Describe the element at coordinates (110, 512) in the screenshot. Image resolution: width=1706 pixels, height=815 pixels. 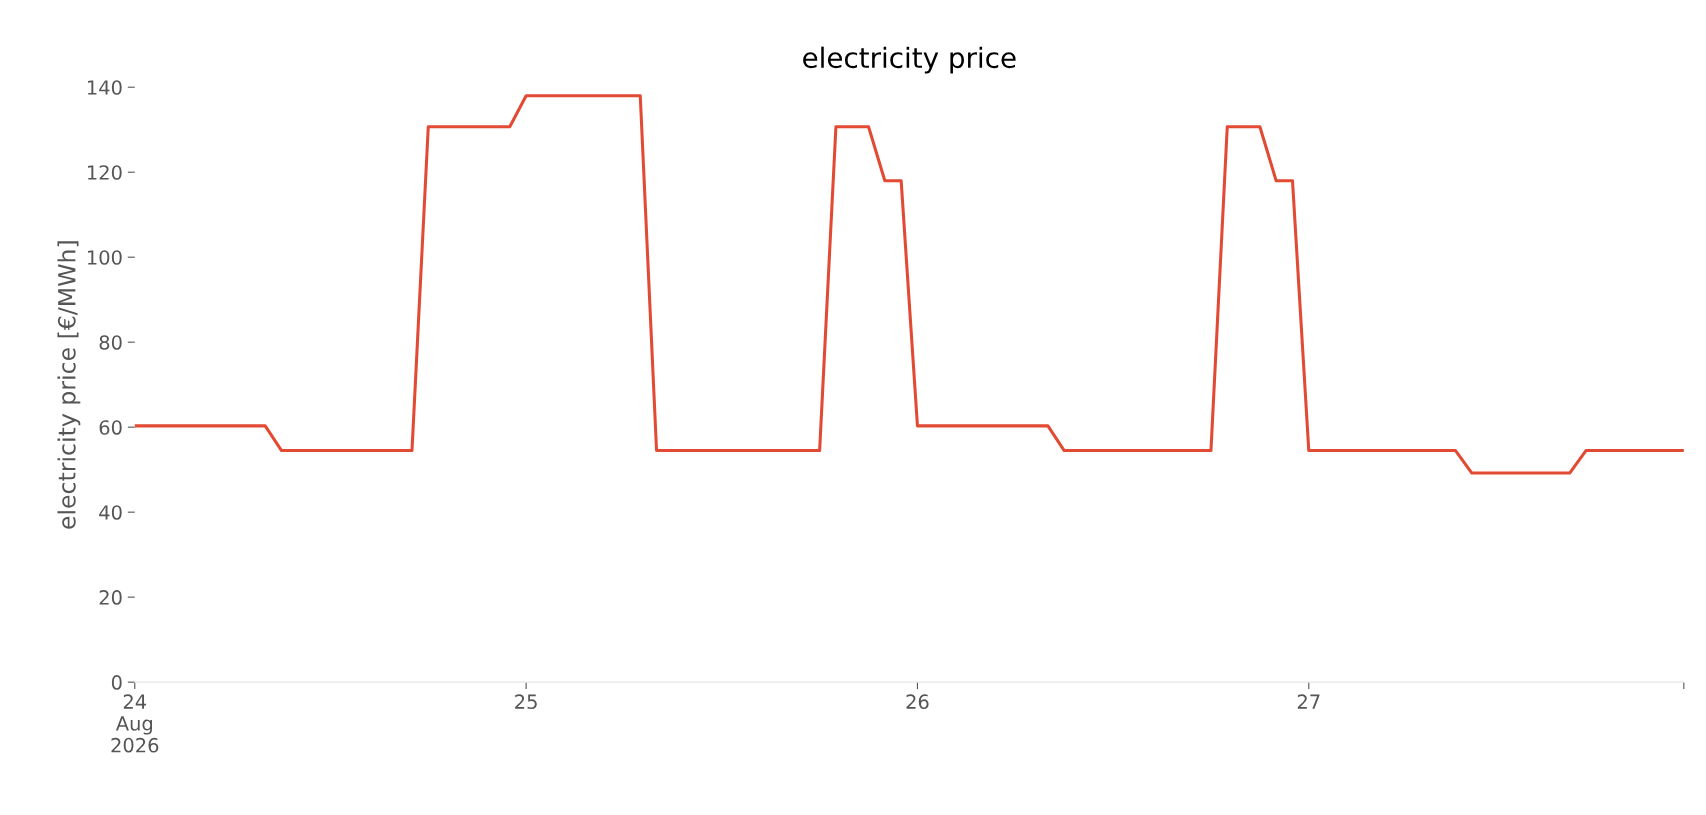
I see `y-tick-label: 40` at that location.